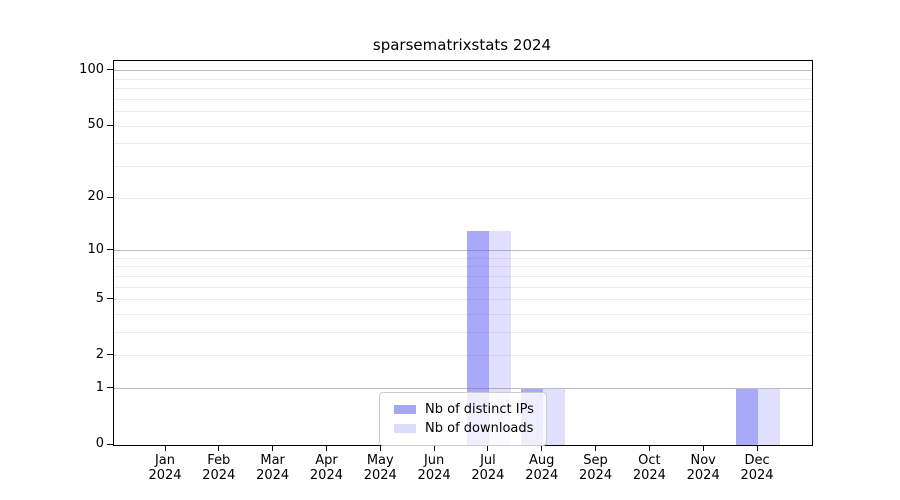  Describe the element at coordinates (99, 387) in the screenshot. I see `y-tick-label: 1` at that location.